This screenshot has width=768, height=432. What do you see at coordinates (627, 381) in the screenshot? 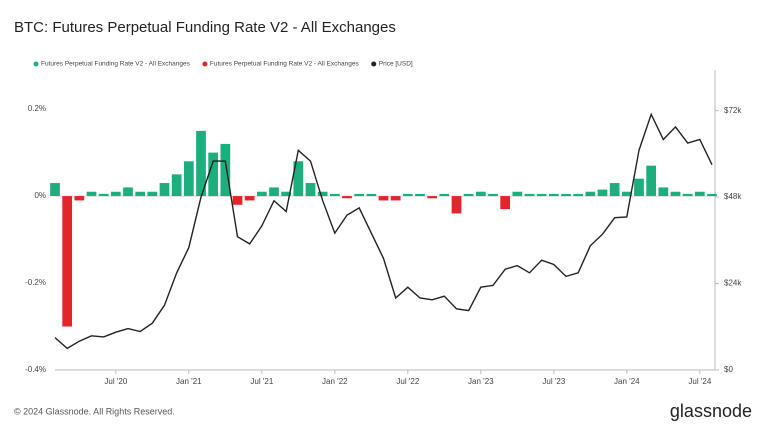
I see `x-tick-label: Jan '24` at bounding box center [627, 381].